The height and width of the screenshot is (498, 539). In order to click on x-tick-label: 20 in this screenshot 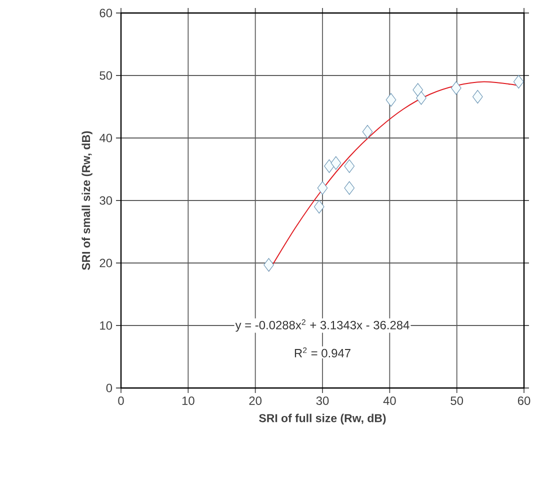, I will do `click(255, 400)`.